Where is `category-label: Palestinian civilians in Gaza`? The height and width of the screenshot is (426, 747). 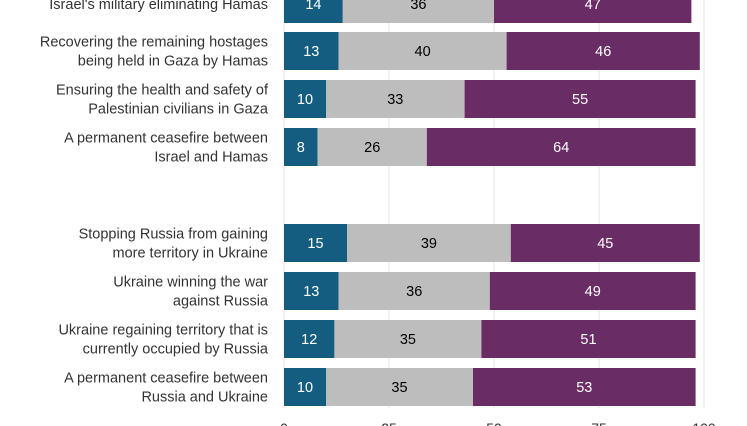
category-label: Palestinian civilians in Gaza is located at coordinates (178, 110).